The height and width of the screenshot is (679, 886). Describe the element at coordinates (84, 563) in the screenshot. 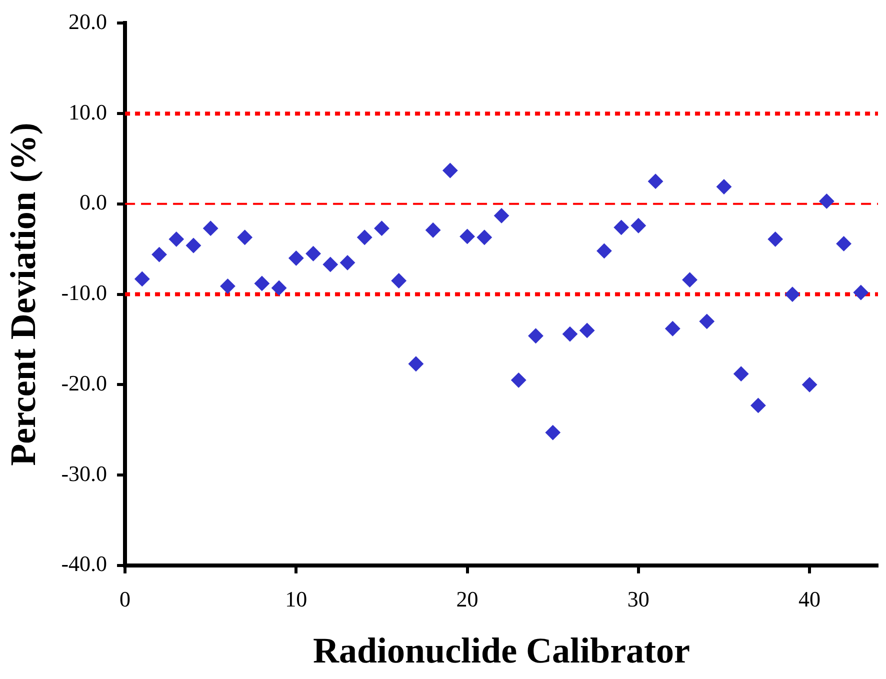

I see `y-tick-label: -40.0` at that location.